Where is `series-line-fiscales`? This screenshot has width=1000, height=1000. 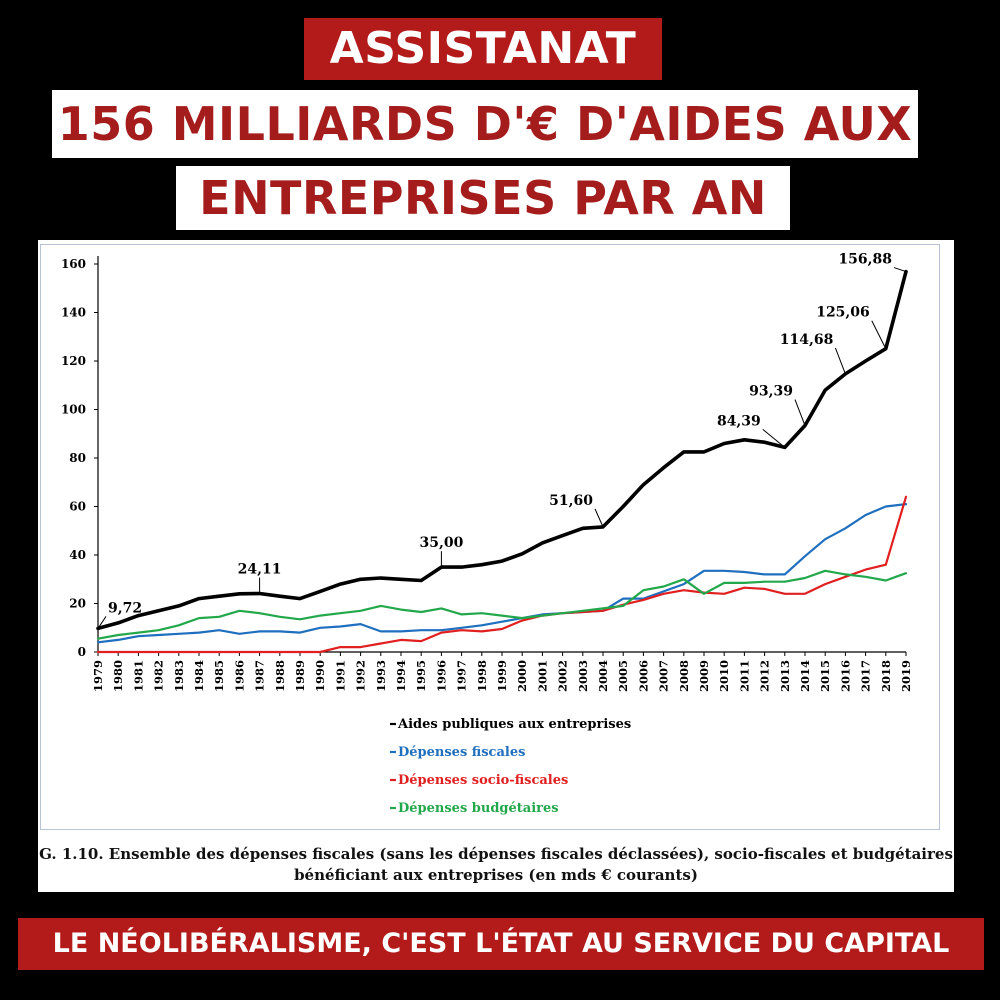 series-line-fiscales is located at coordinates (502, 573).